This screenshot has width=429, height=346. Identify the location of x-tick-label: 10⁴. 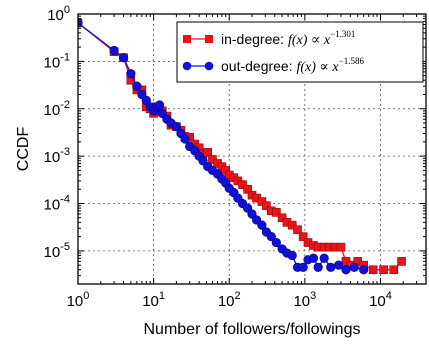
(380, 300).